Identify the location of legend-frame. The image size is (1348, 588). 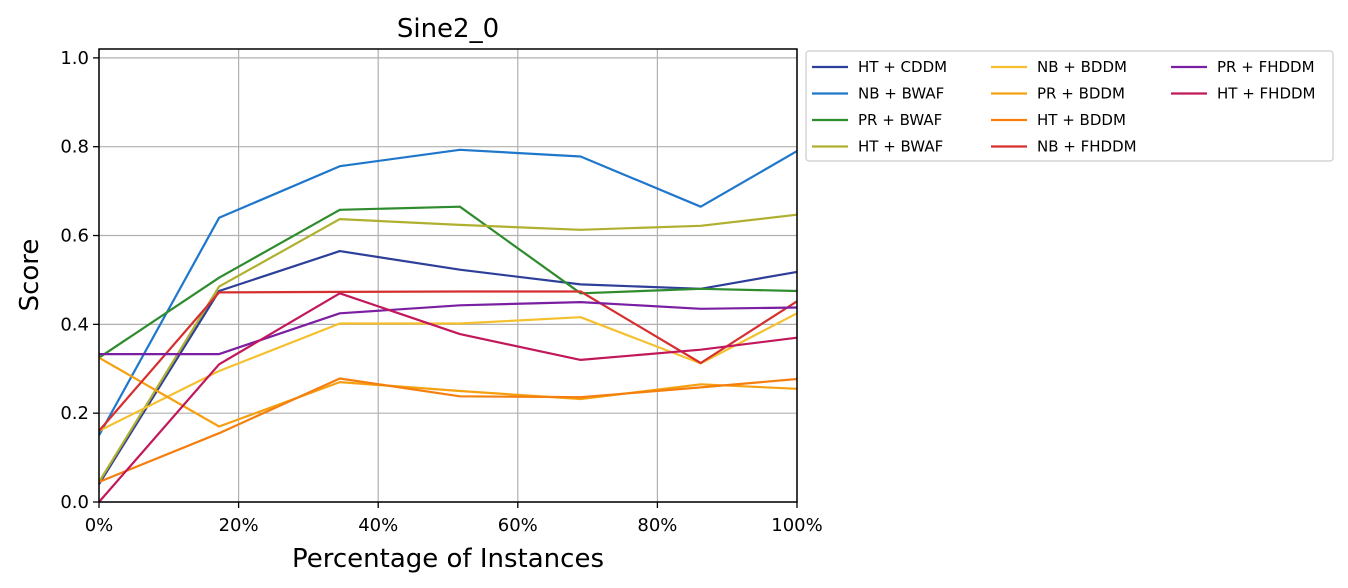
(1069, 106).